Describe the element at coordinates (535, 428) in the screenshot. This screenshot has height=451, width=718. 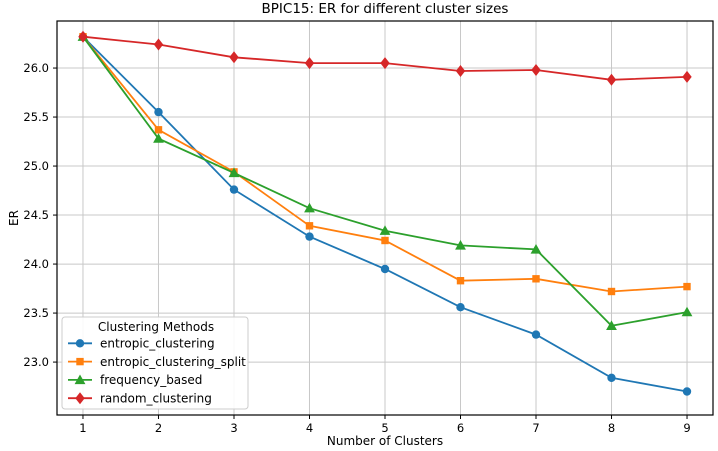
I see `x-tick-label: 7` at that location.